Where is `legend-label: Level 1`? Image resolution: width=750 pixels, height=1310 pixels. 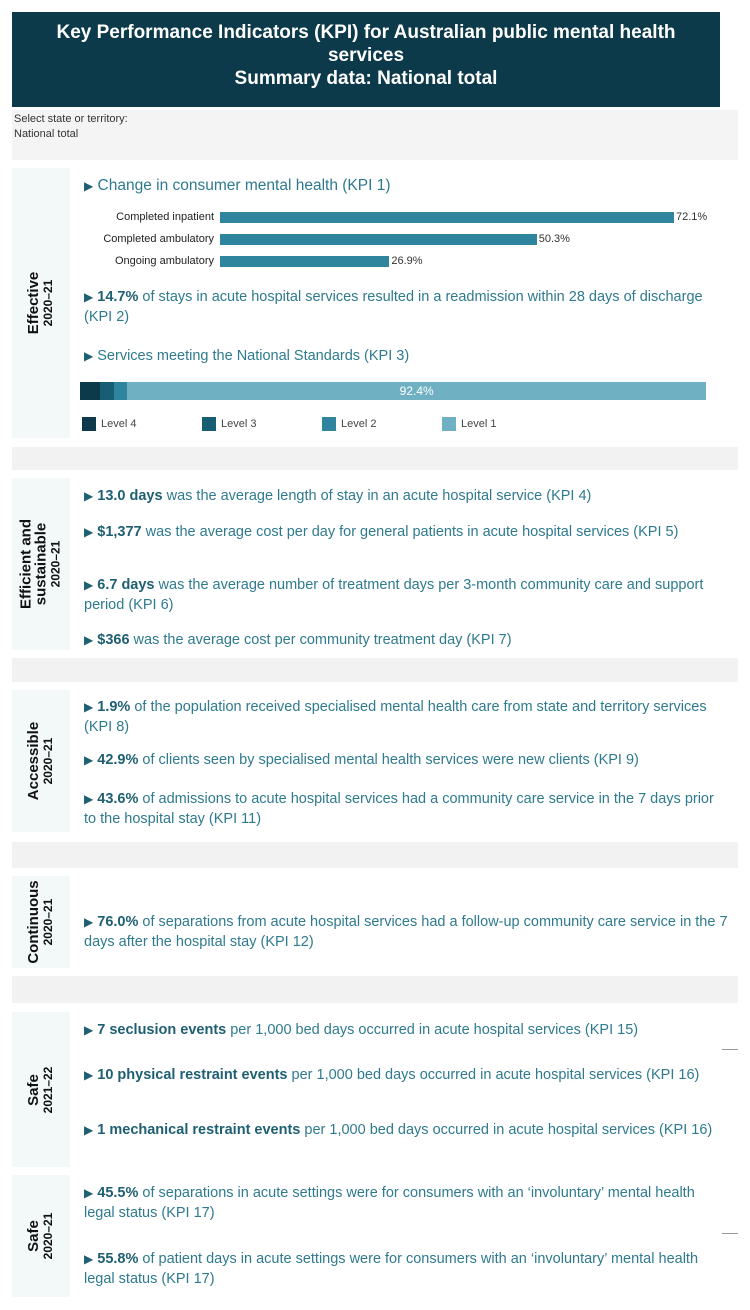 legend-label: Level 1 is located at coordinates (479, 423).